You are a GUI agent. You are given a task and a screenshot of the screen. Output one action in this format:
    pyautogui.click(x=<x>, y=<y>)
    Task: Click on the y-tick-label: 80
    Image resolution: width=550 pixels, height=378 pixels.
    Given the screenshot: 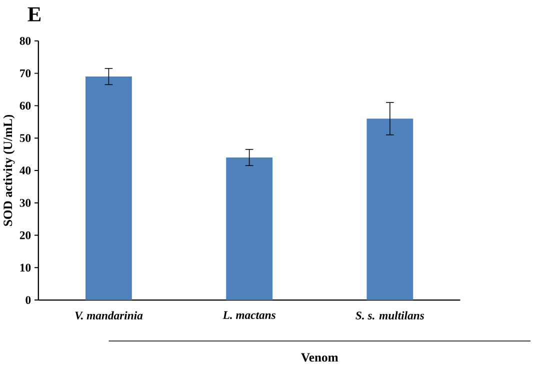 What is the action you would take?
    pyautogui.click(x=25, y=41)
    